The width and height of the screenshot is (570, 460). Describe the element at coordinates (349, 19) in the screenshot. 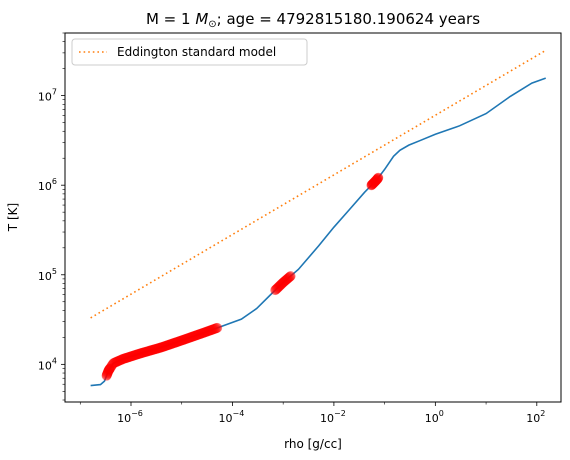

I see `chart-title-suffix: ; age = 4792815180.190624 years` at that location.